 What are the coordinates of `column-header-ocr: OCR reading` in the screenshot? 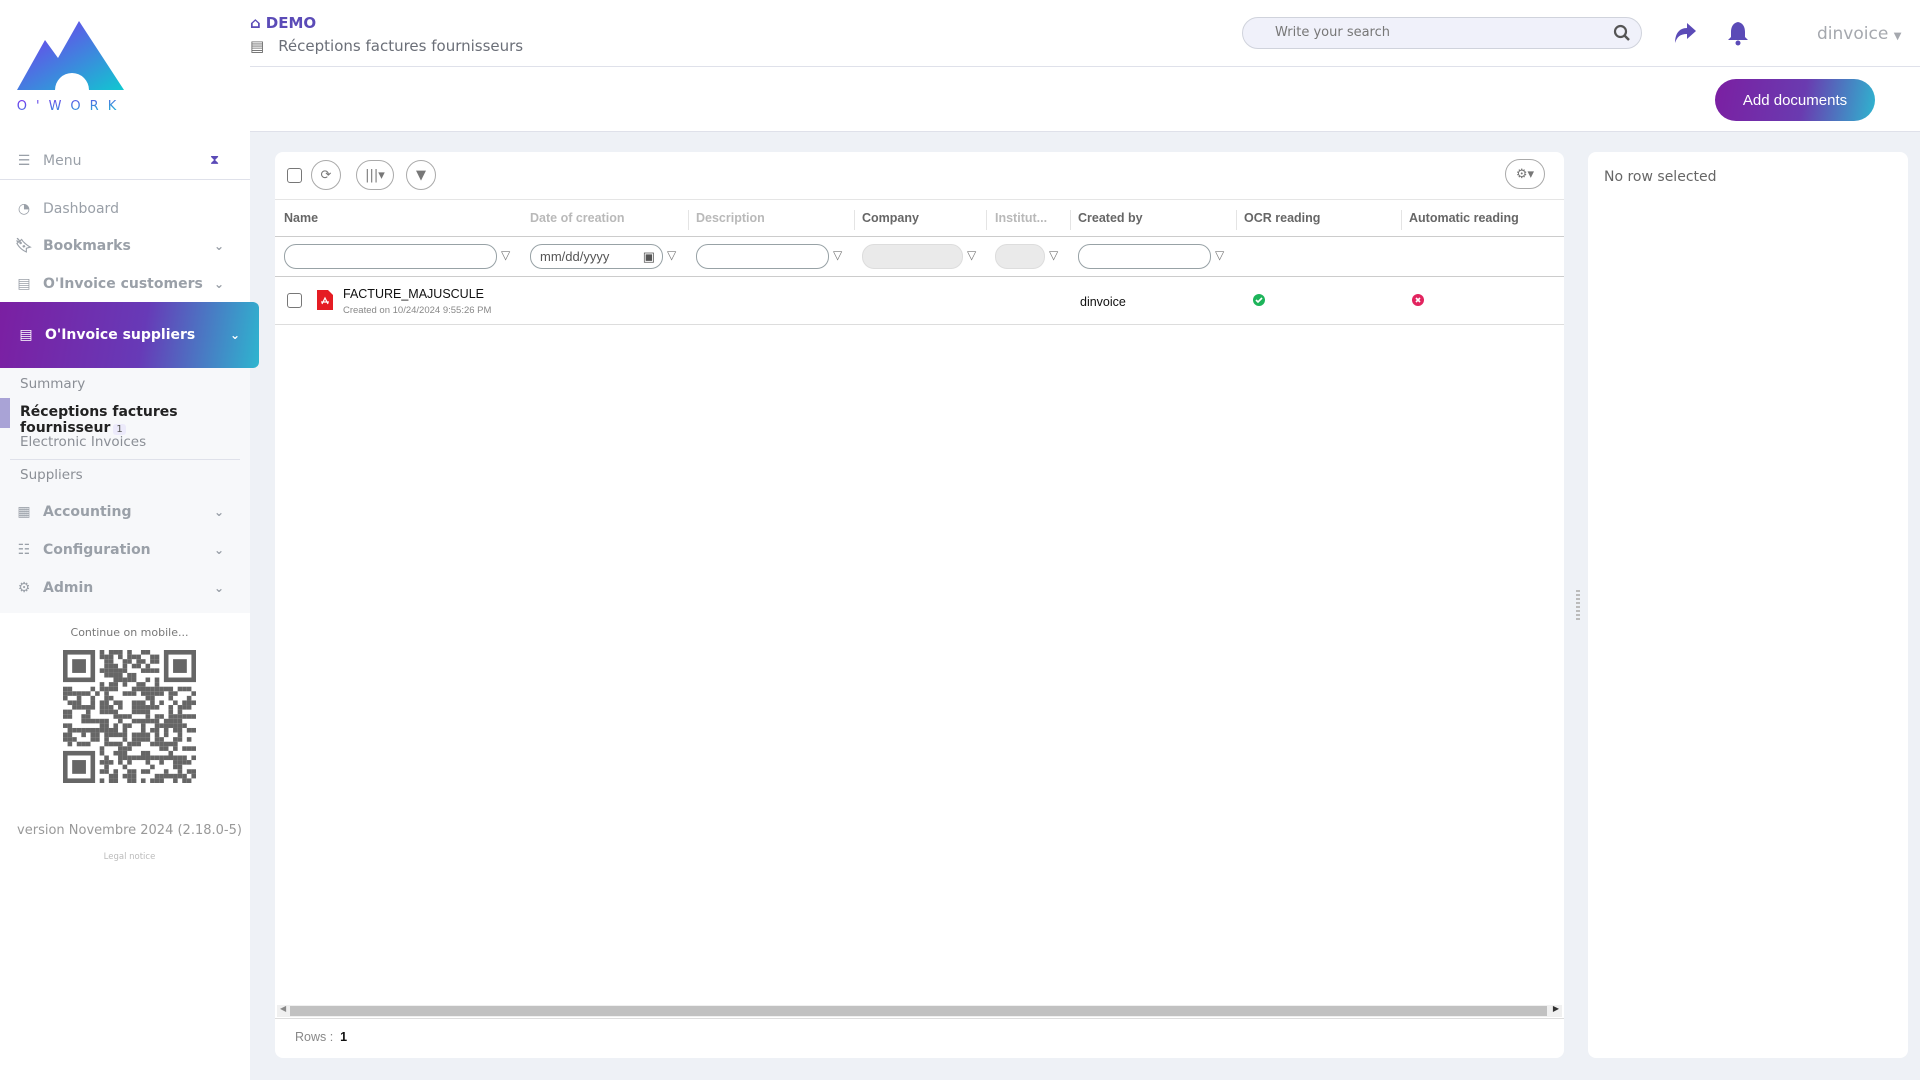 It's located at (1282, 218).